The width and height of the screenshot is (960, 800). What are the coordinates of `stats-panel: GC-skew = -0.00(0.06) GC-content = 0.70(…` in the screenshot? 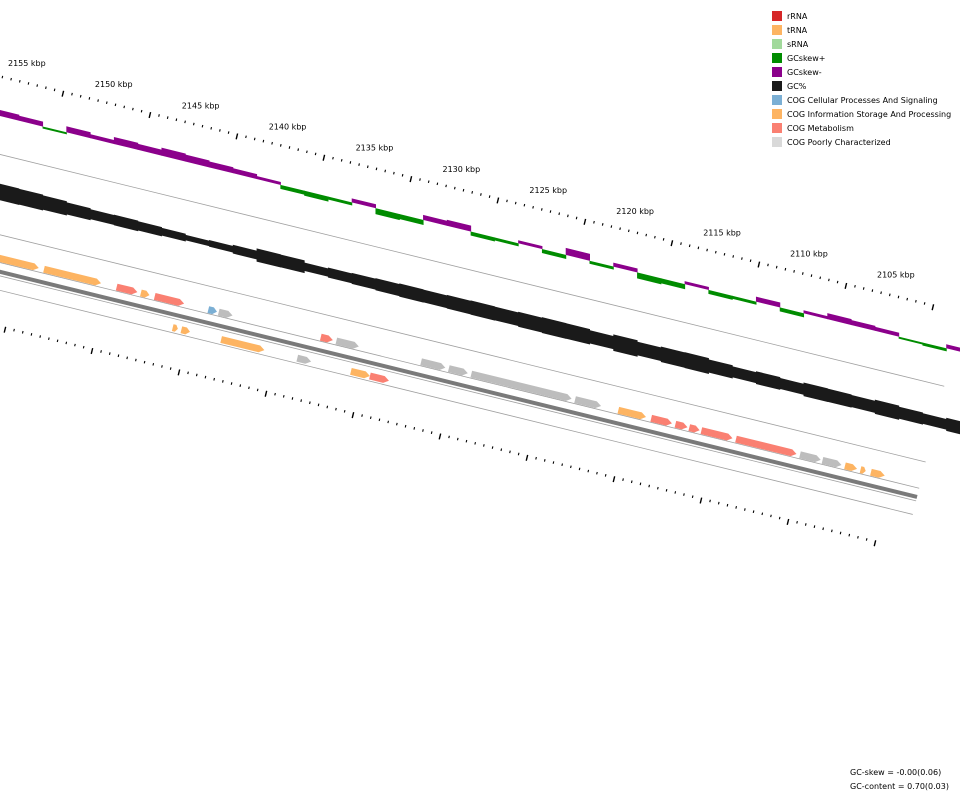 It's located at (899, 780).